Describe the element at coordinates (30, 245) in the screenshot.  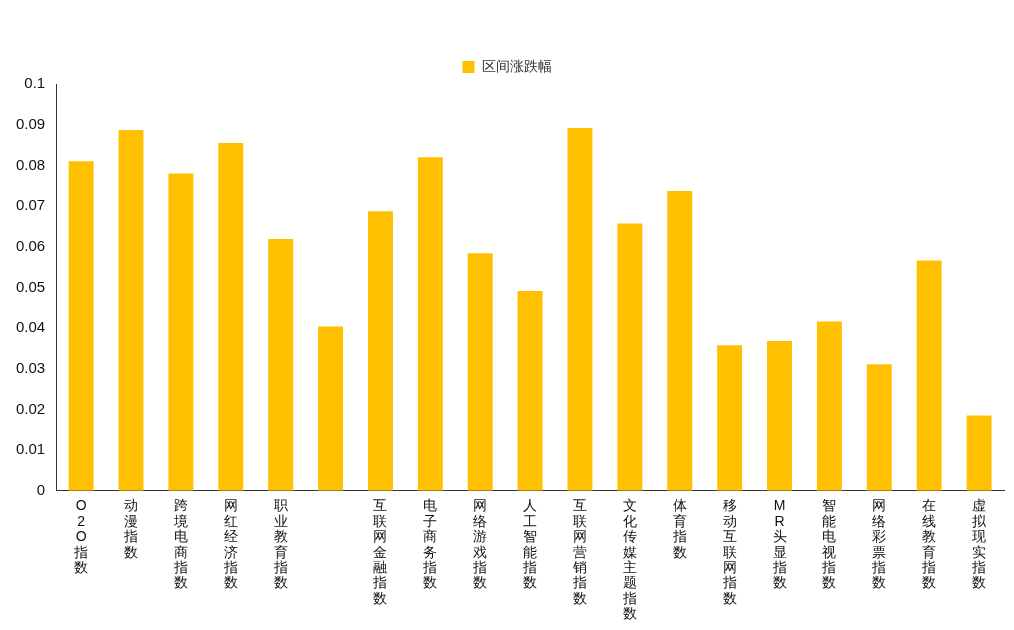
I see `y-tick-label: 0.06` at that location.